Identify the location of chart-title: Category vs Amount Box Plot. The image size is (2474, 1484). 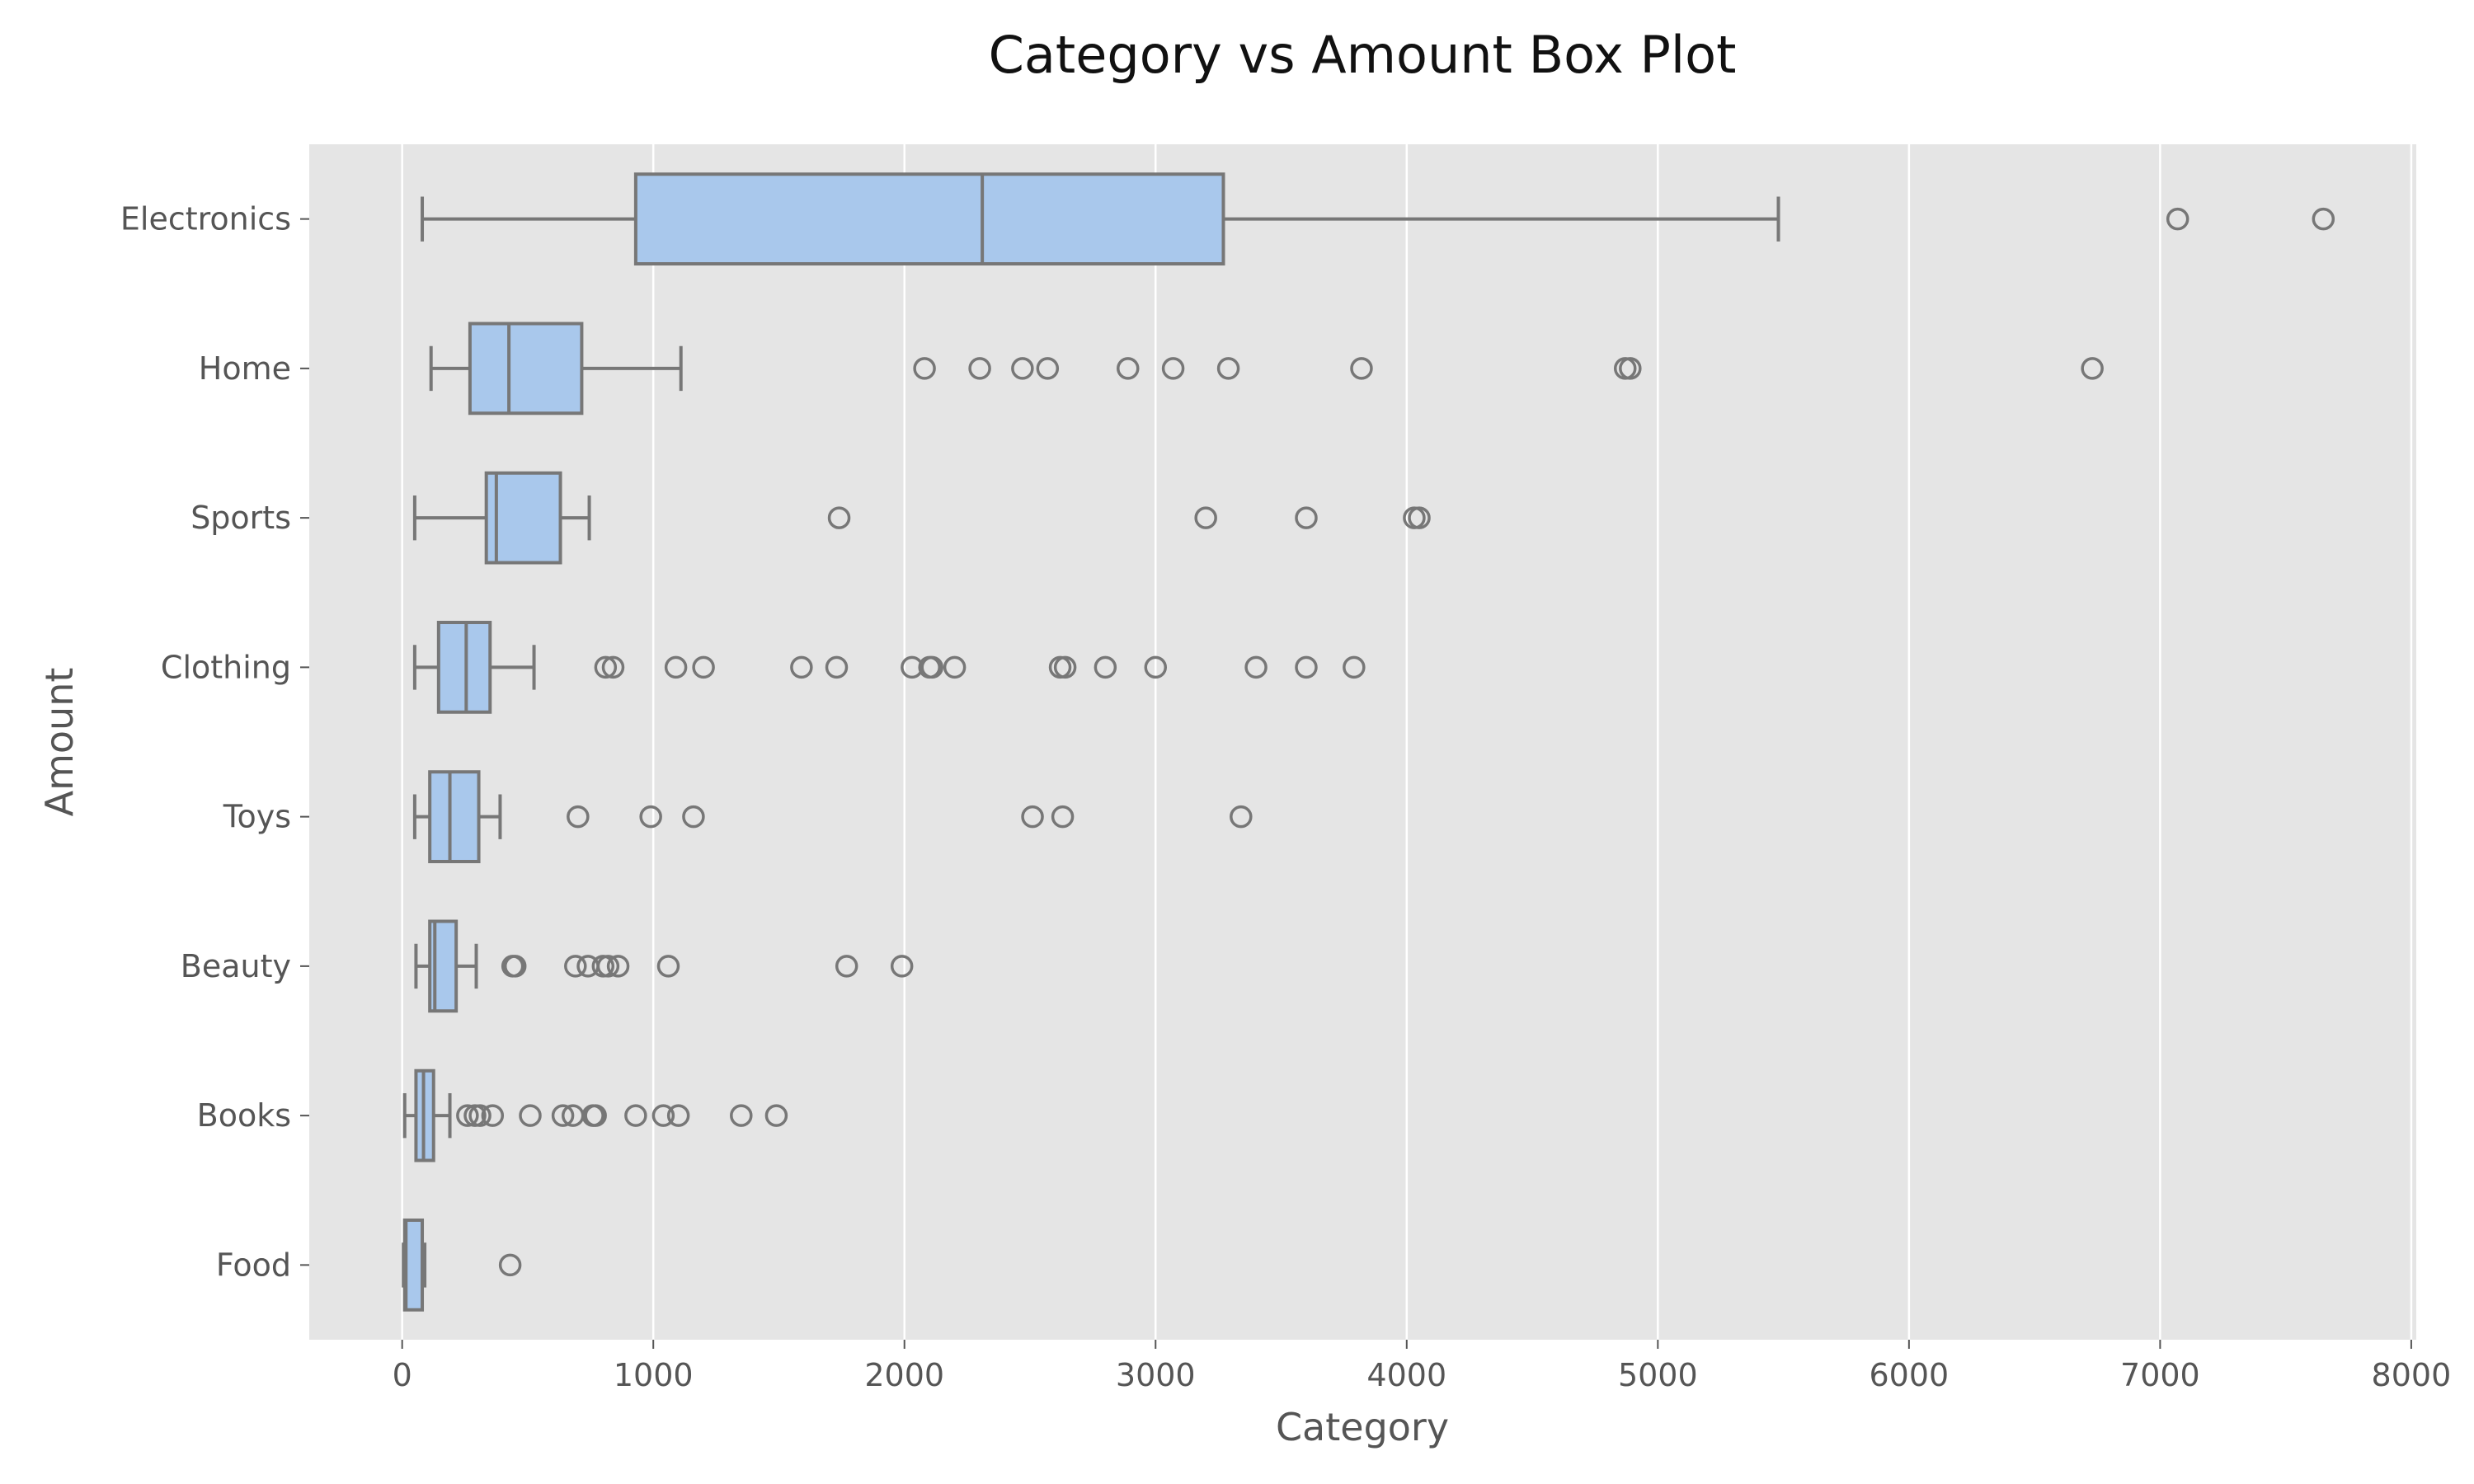
(1363, 55).